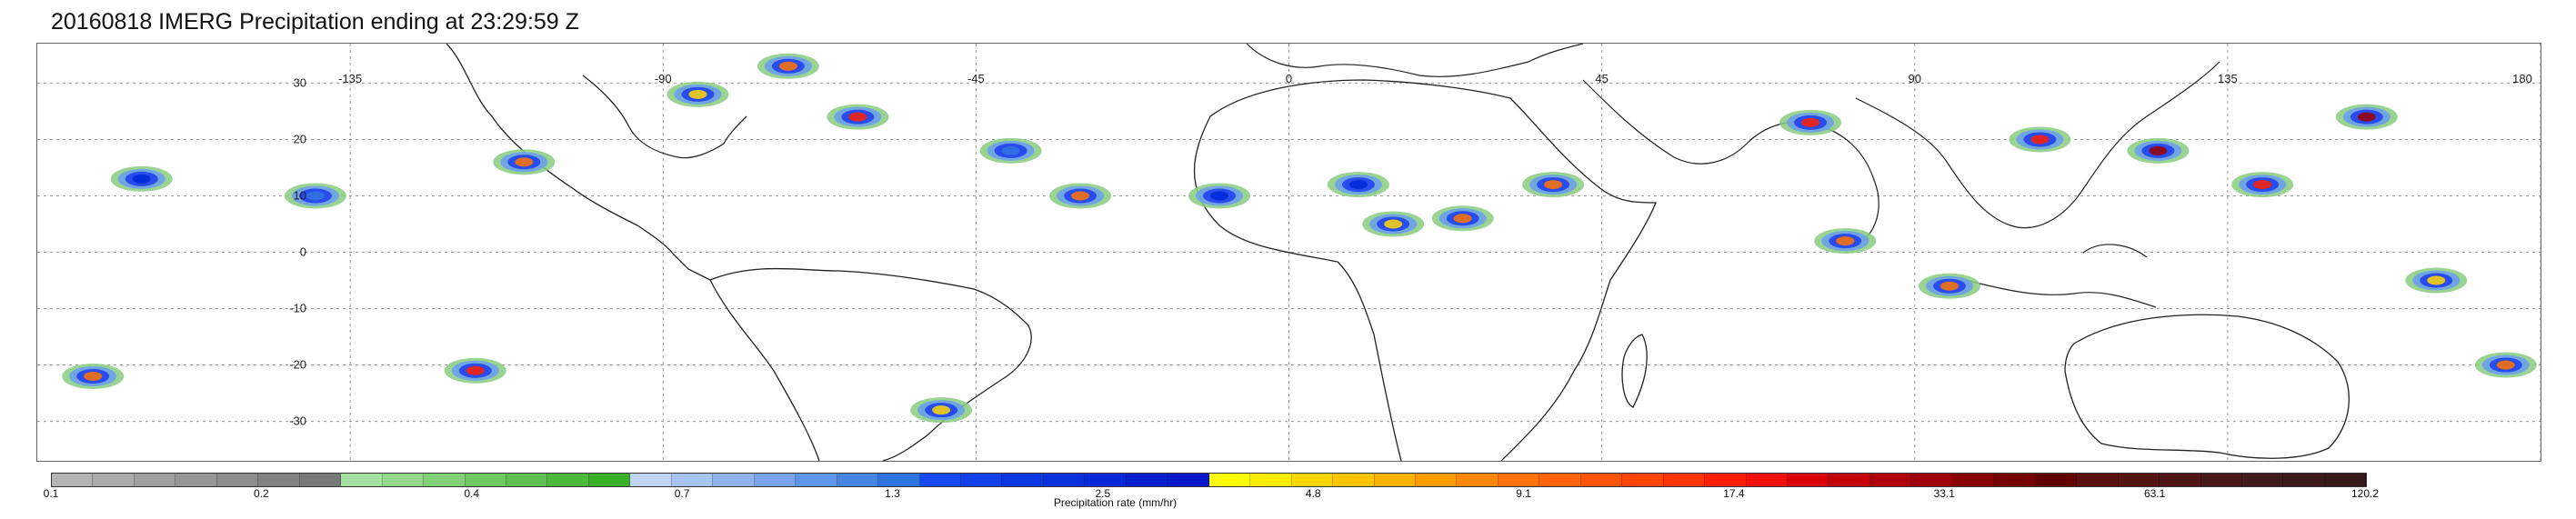 The height and width of the screenshot is (519, 2576). What do you see at coordinates (2060, 276) in the screenshot?
I see `maritime-asia-coast` at bounding box center [2060, 276].